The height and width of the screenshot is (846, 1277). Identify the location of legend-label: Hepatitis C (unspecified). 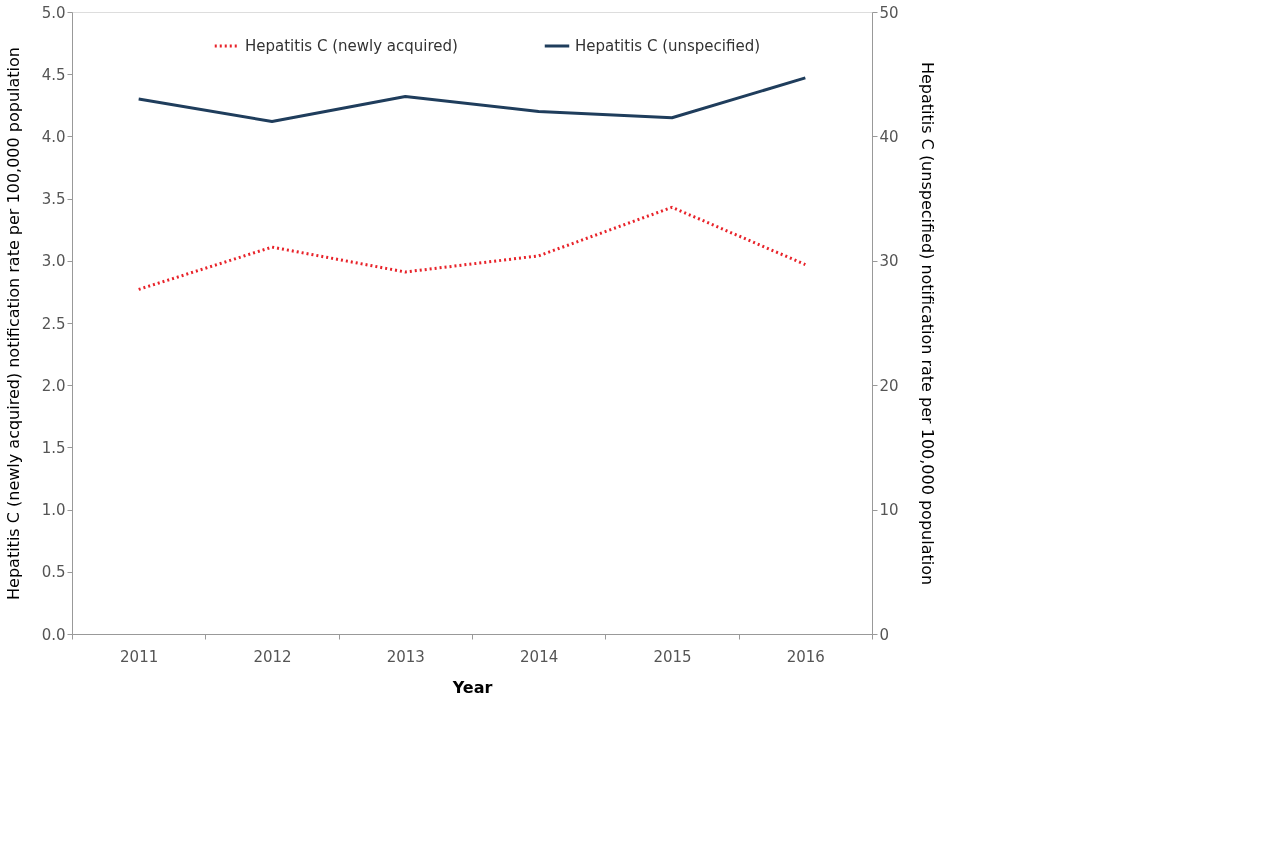
(668, 46).